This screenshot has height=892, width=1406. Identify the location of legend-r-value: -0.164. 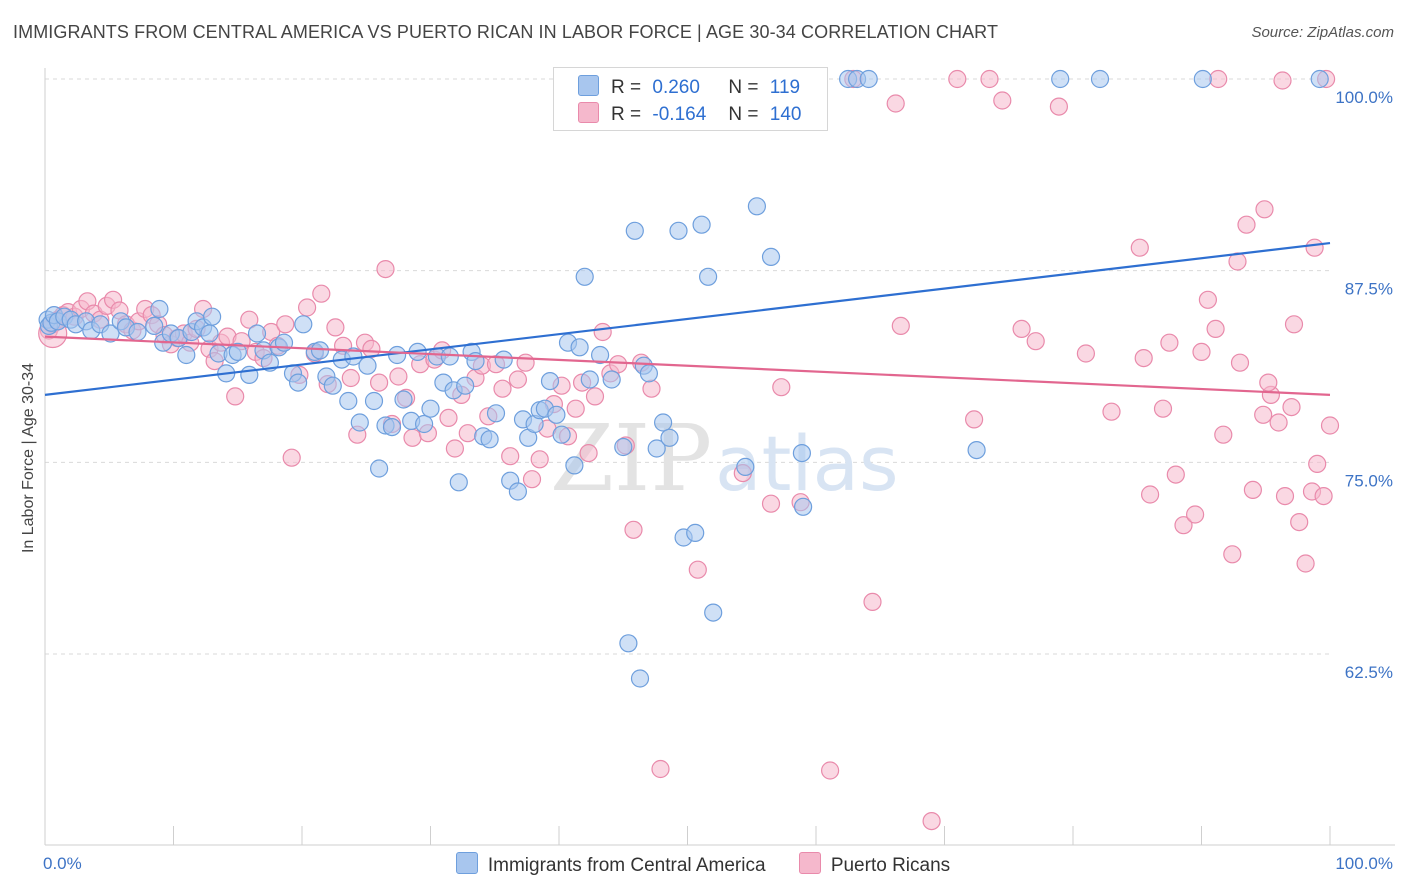
(679, 114).